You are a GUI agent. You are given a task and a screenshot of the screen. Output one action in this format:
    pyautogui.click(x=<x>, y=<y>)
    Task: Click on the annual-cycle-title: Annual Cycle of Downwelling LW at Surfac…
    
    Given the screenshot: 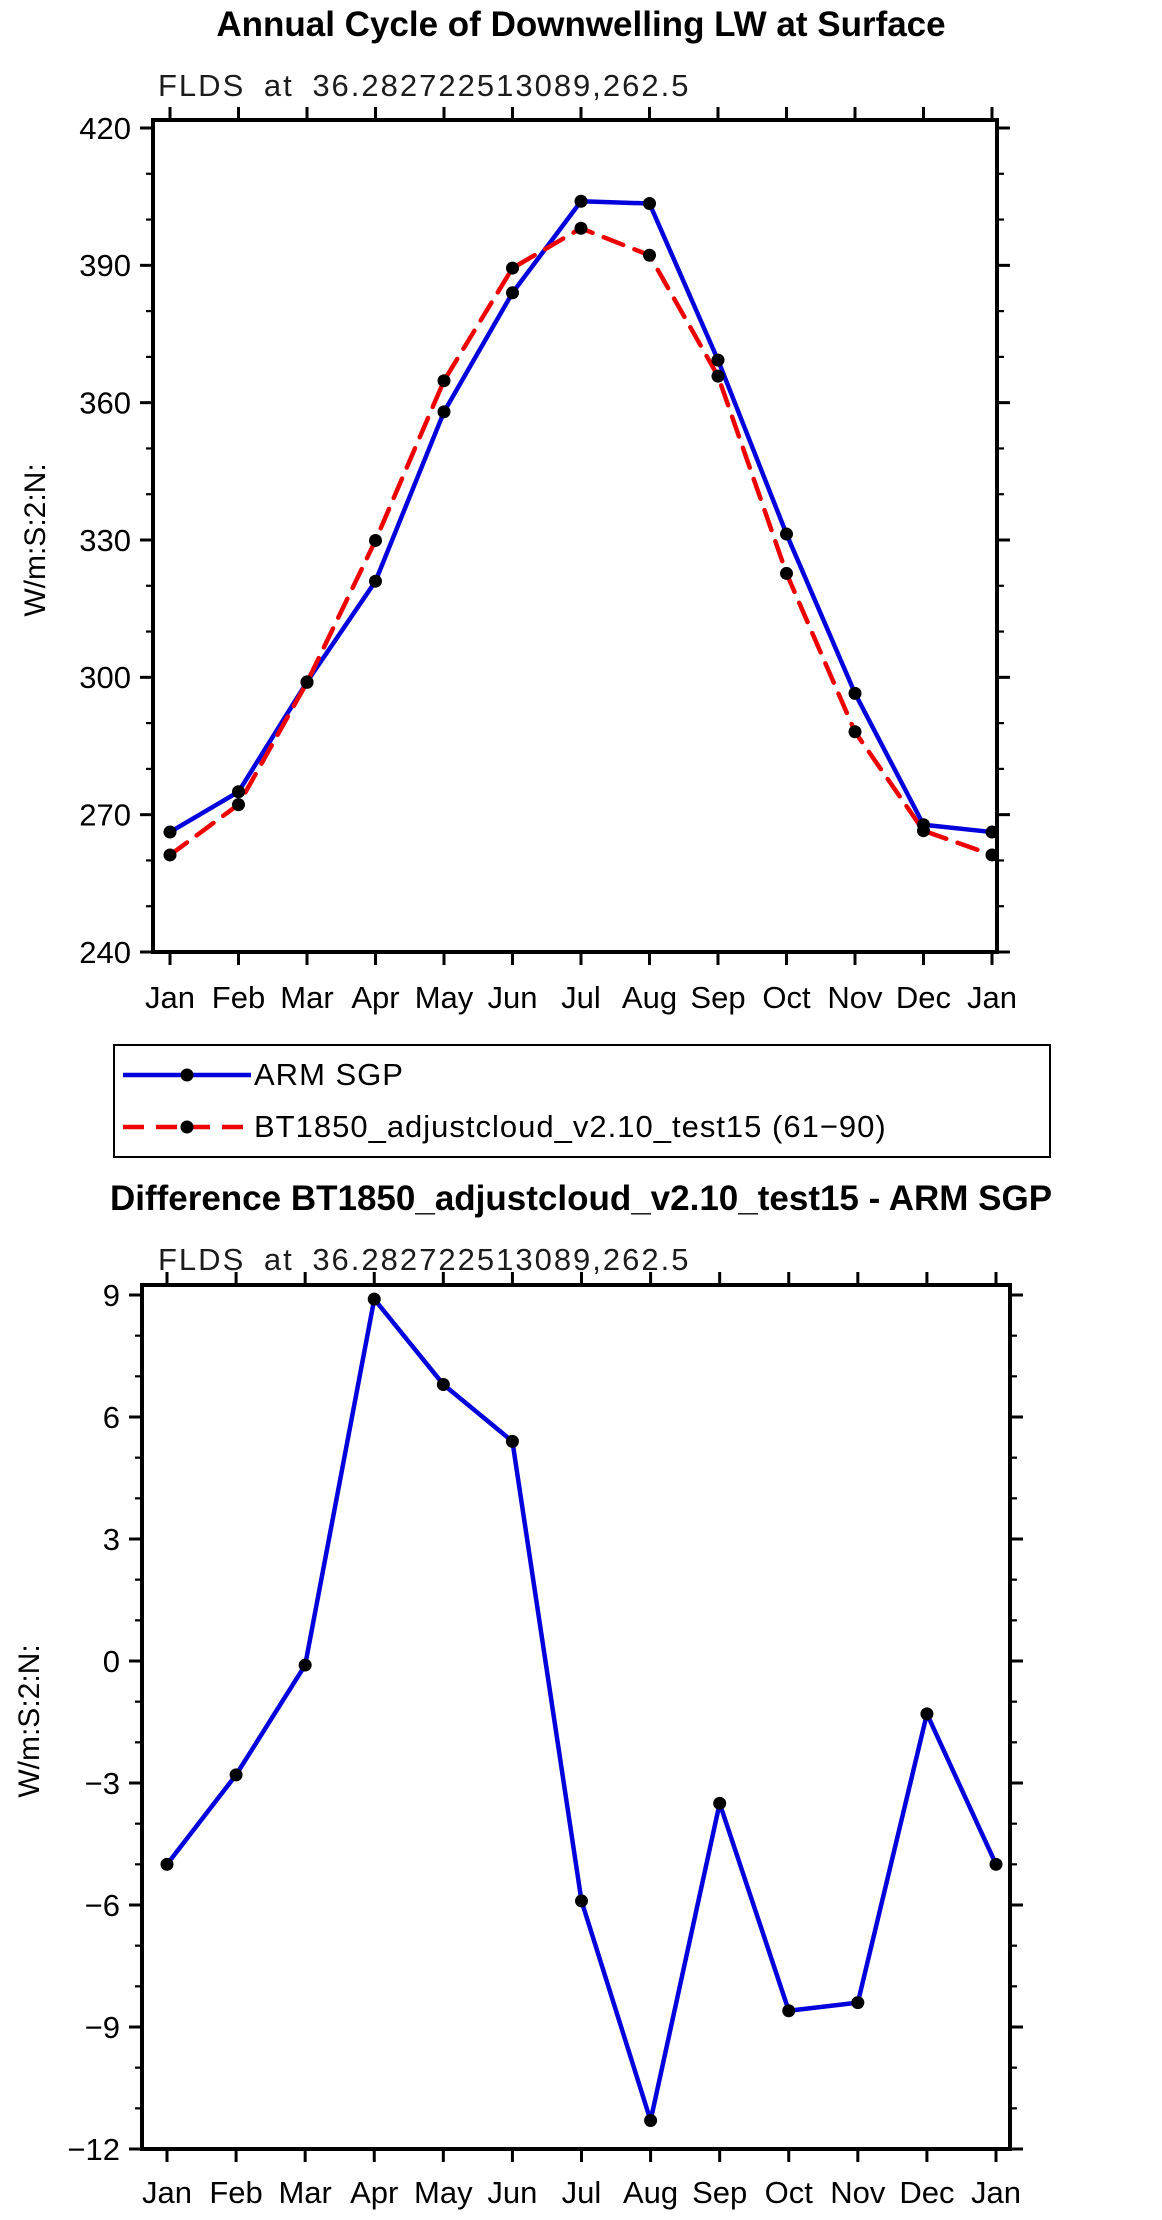 What is the action you would take?
    pyautogui.click(x=581, y=24)
    